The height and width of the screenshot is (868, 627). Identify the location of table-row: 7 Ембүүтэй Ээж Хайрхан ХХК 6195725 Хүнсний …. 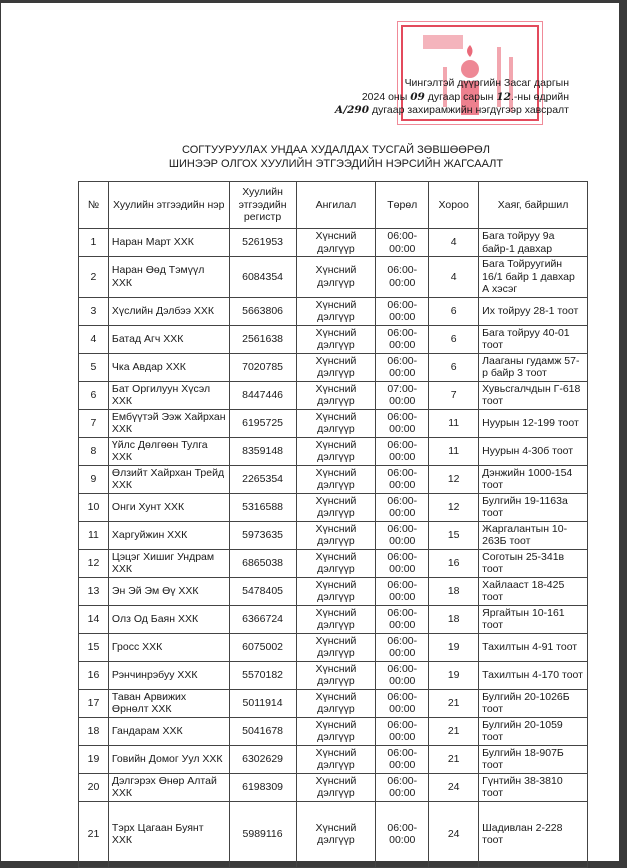
(333, 423).